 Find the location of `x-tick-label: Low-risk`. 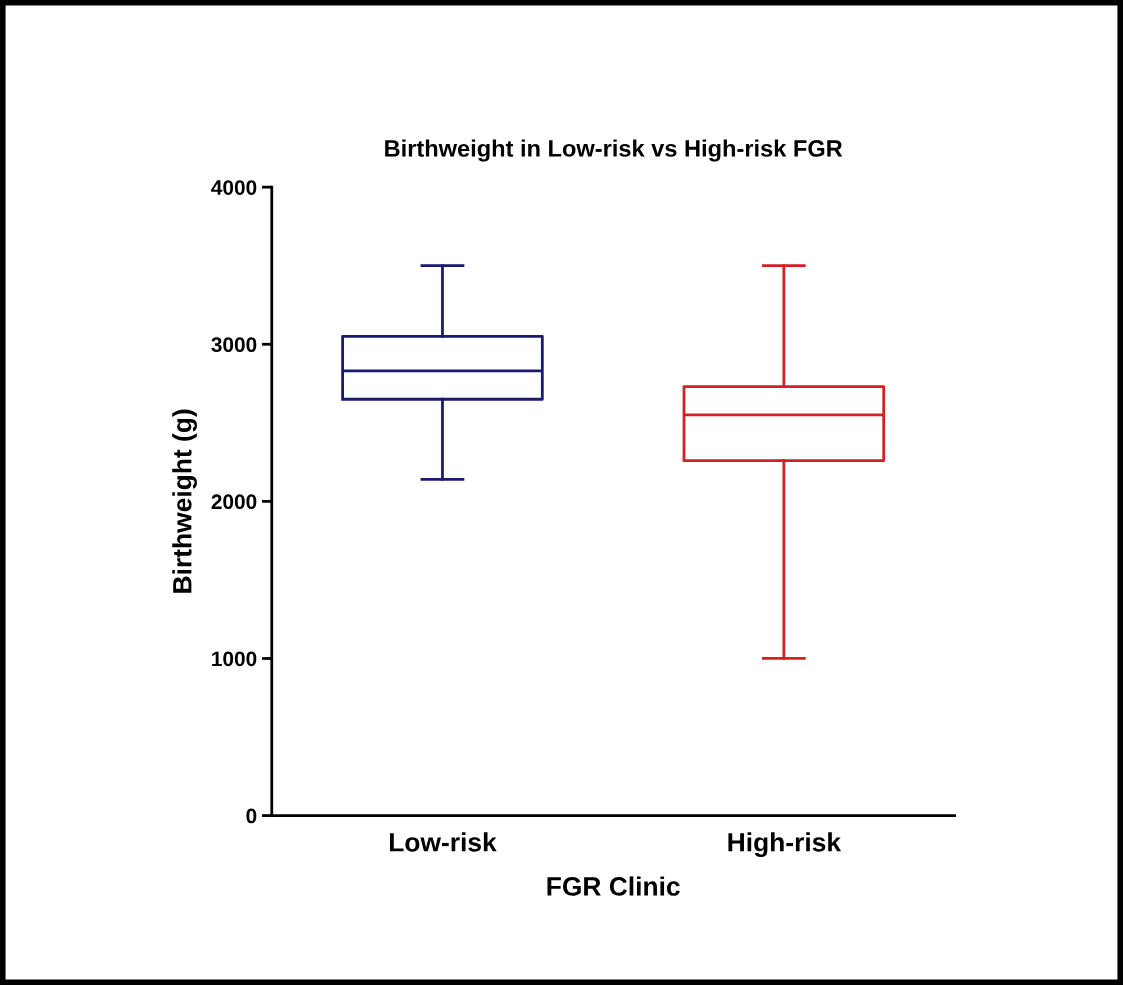

x-tick-label: Low-risk is located at coordinates (443, 842).